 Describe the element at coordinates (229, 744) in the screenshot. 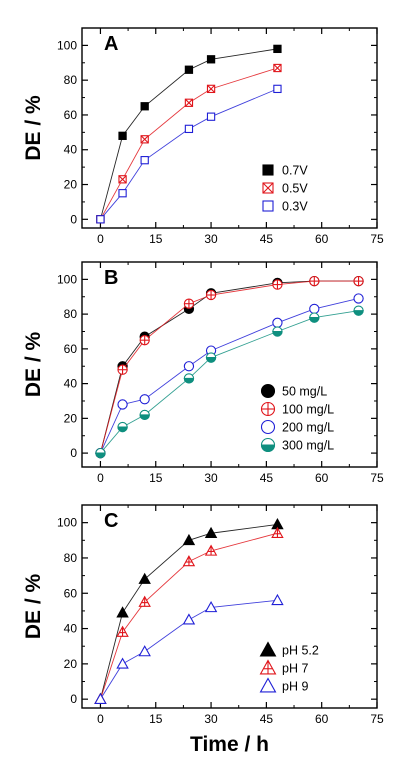

I see `x-axis-title: Time / h` at that location.